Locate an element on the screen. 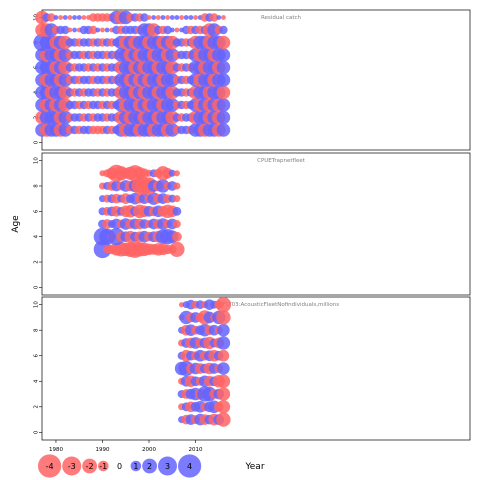  panel-title: Residual catch is located at coordinates (281, 18).